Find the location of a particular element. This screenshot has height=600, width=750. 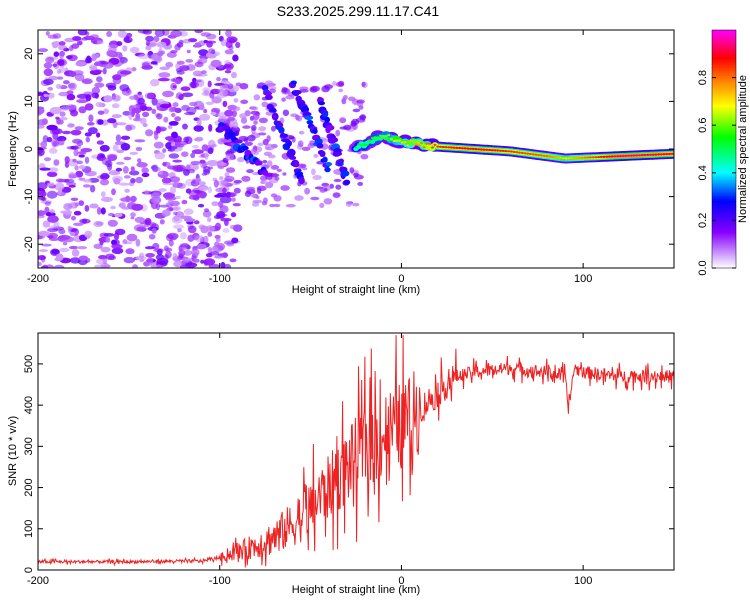

y-tick-label: 200 is located at coordinates (29, 487).